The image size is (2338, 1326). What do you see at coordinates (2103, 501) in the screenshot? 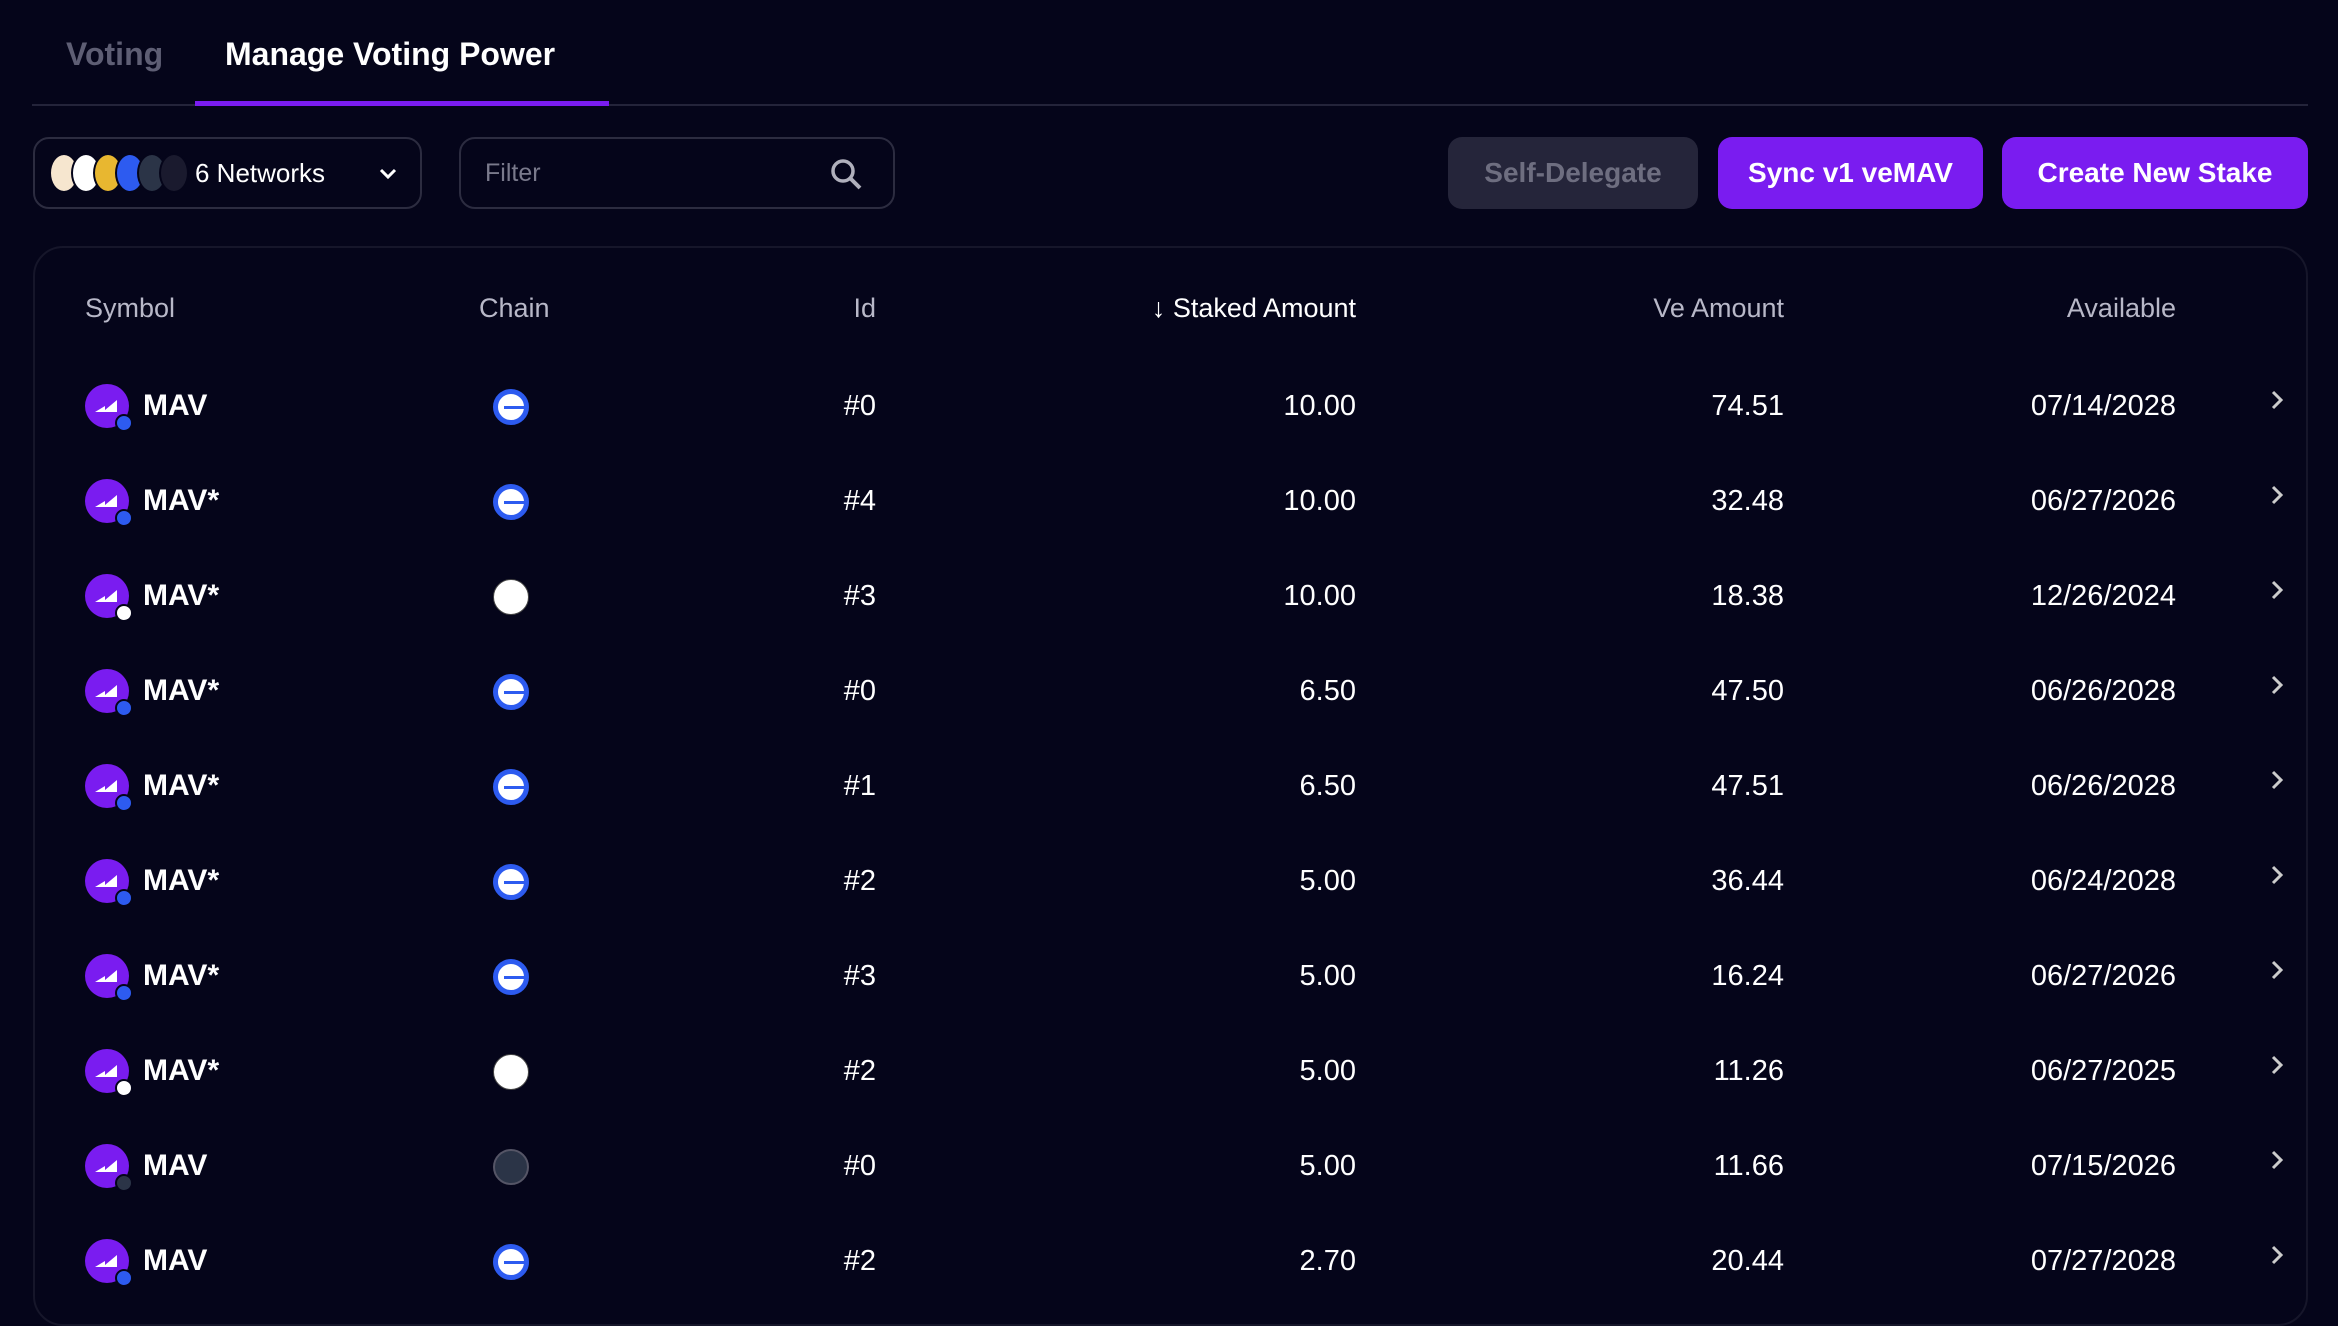
I see `available-cell: 06/27/2026` at bounding box center [2103, 501].